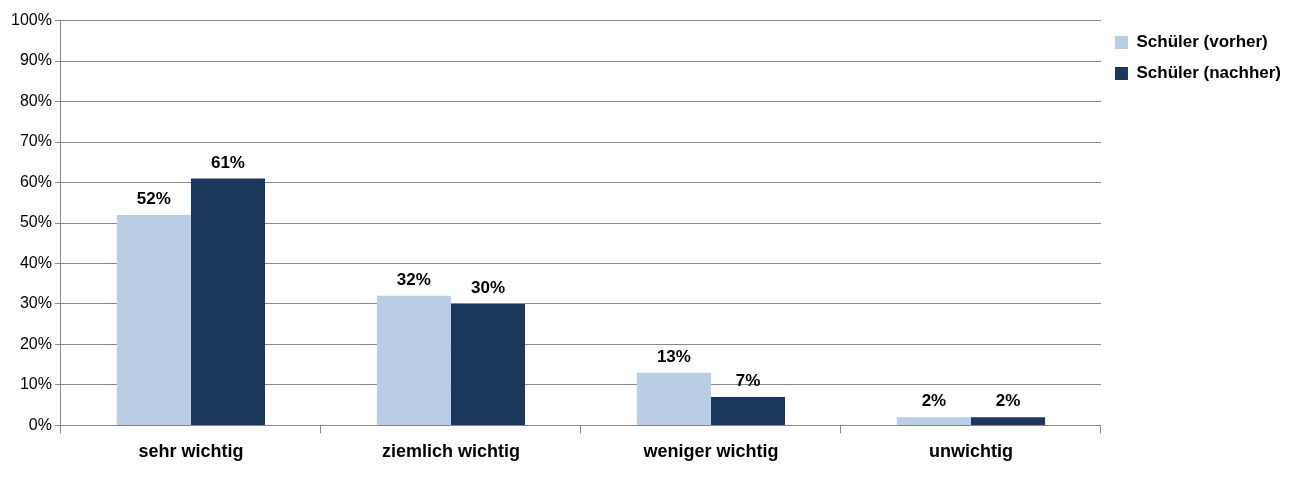 The image size is (1309, 479). Describe the element at coordinates (35, 100) in the screenshot. I see `y-tick-label: 80%` at that location.